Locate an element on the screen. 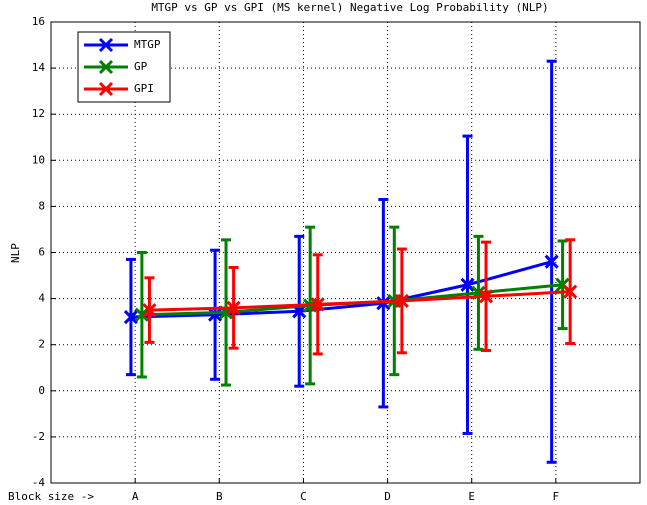  x-tick-label: C is located at coordinates (303, 496).